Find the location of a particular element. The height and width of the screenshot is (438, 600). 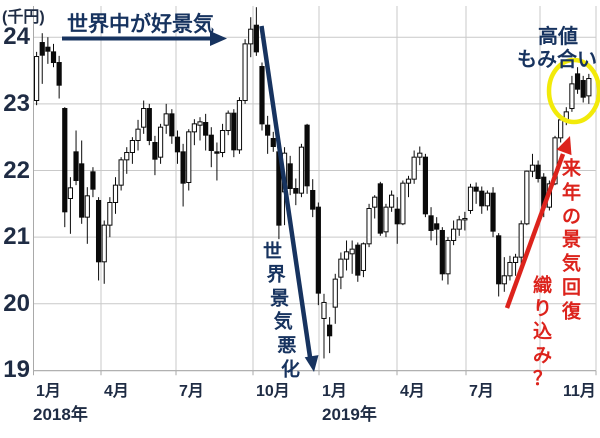

annotation-high-consolidation-line2: もみ合い is located at coordinates (557, 60).